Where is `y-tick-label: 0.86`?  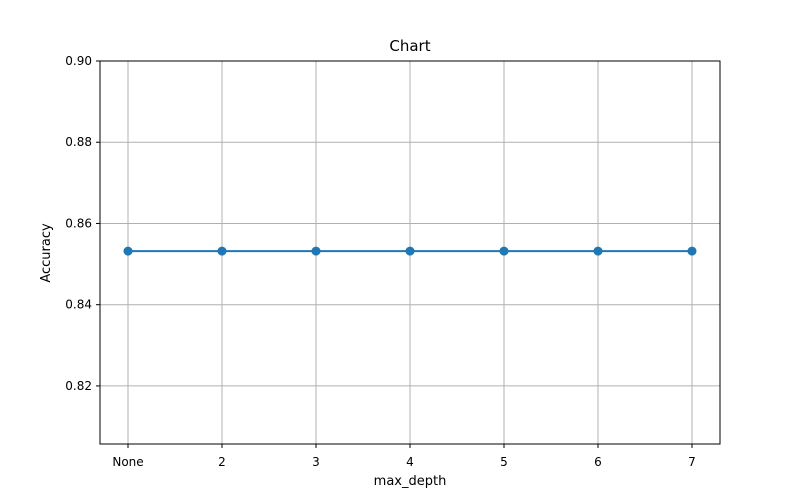
y-tick-label: 0.86 is located at coordinates (78, 223).